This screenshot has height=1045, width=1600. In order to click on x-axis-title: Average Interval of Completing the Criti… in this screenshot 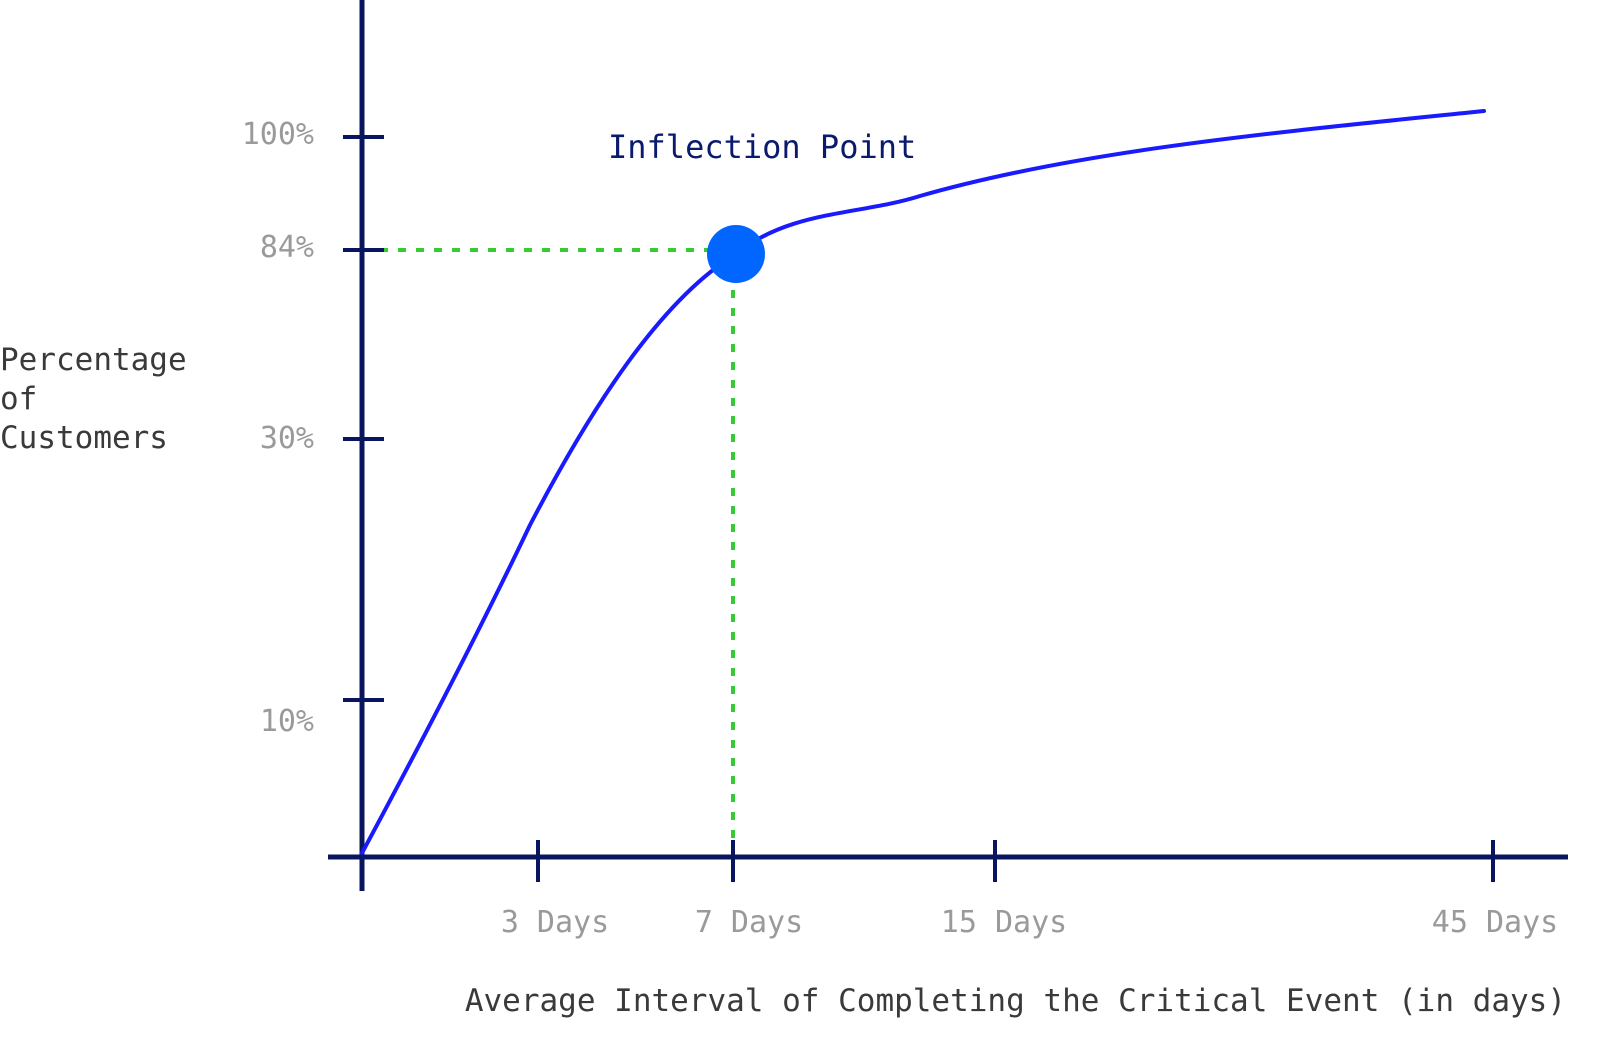, I will do `click(1015, 1001)`.